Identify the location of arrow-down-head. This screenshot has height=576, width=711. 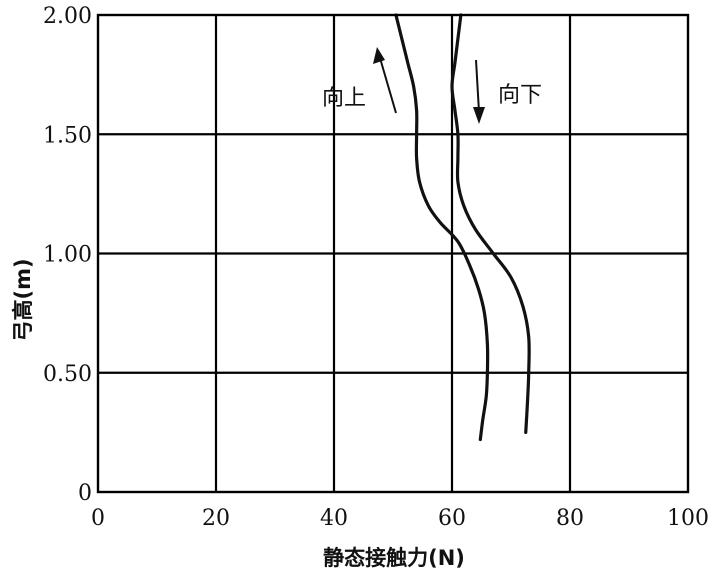
(479, 115).